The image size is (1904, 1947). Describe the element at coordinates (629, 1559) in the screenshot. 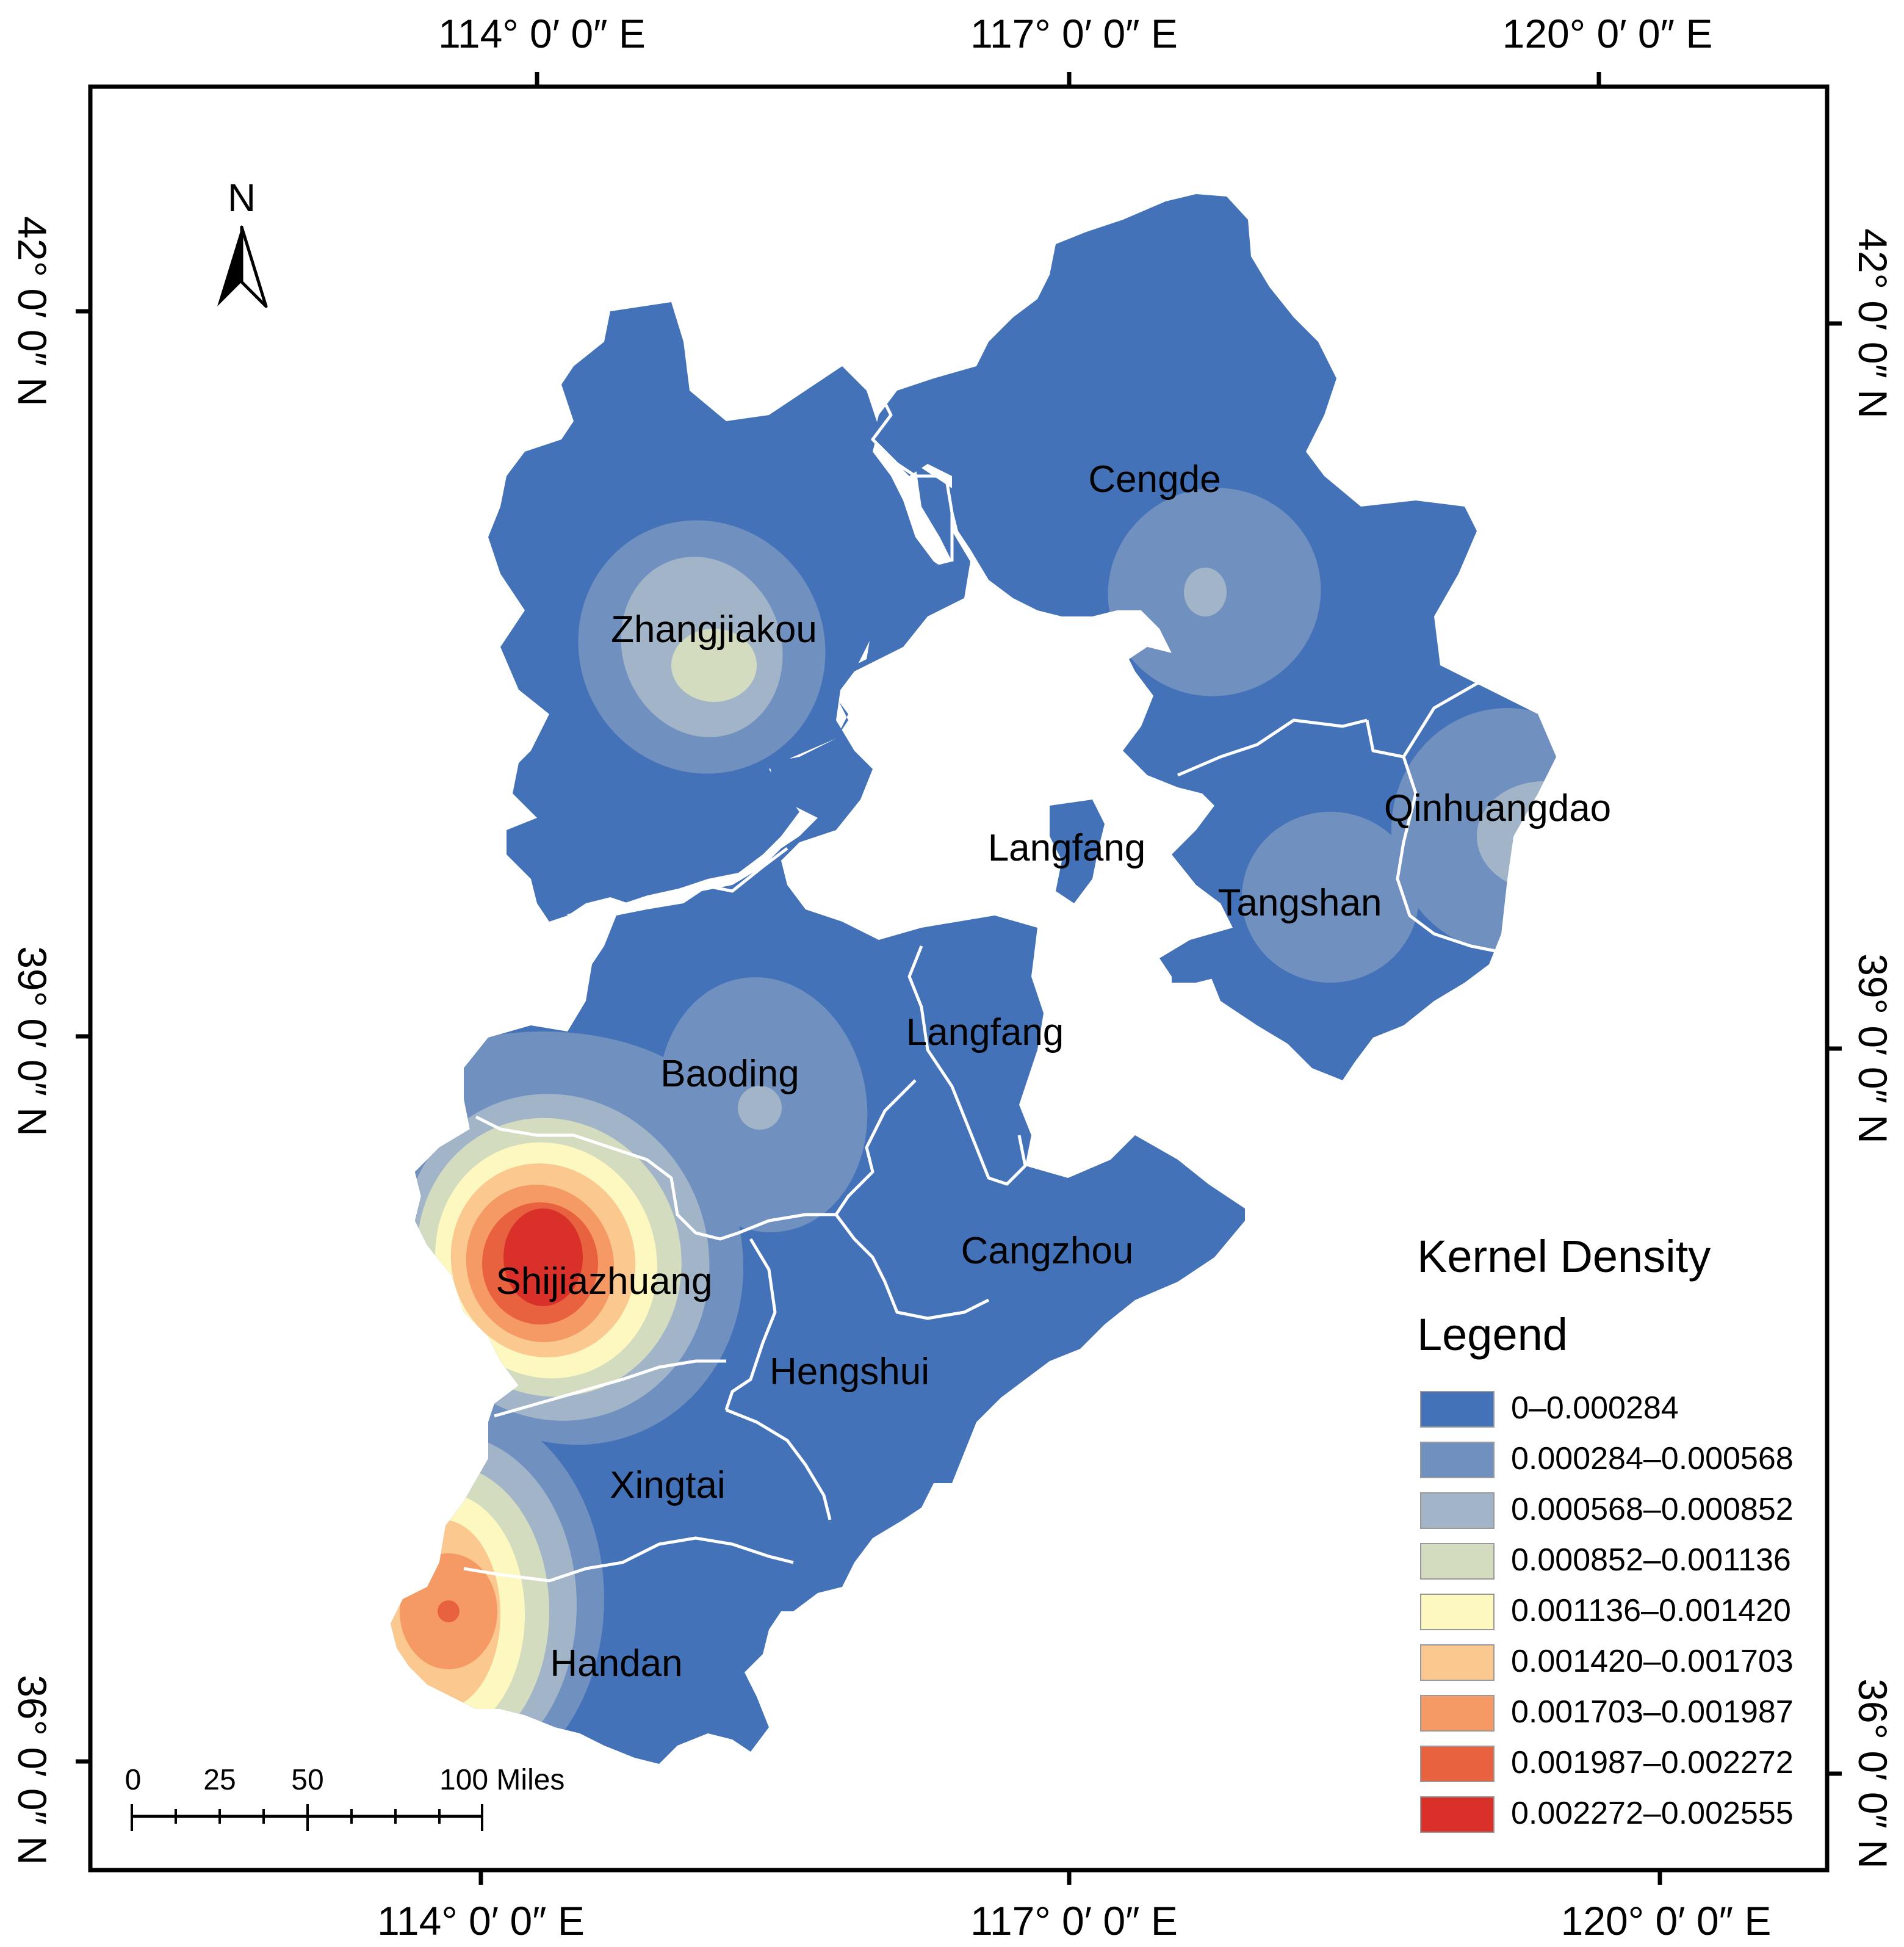

I see `boundary-xingtai-handan` at that location.